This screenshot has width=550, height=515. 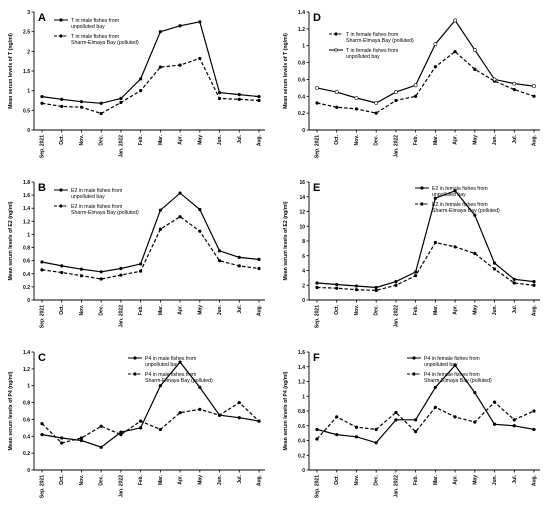 I want to click on y-tick-label: 12, so click(x=302, y=213).